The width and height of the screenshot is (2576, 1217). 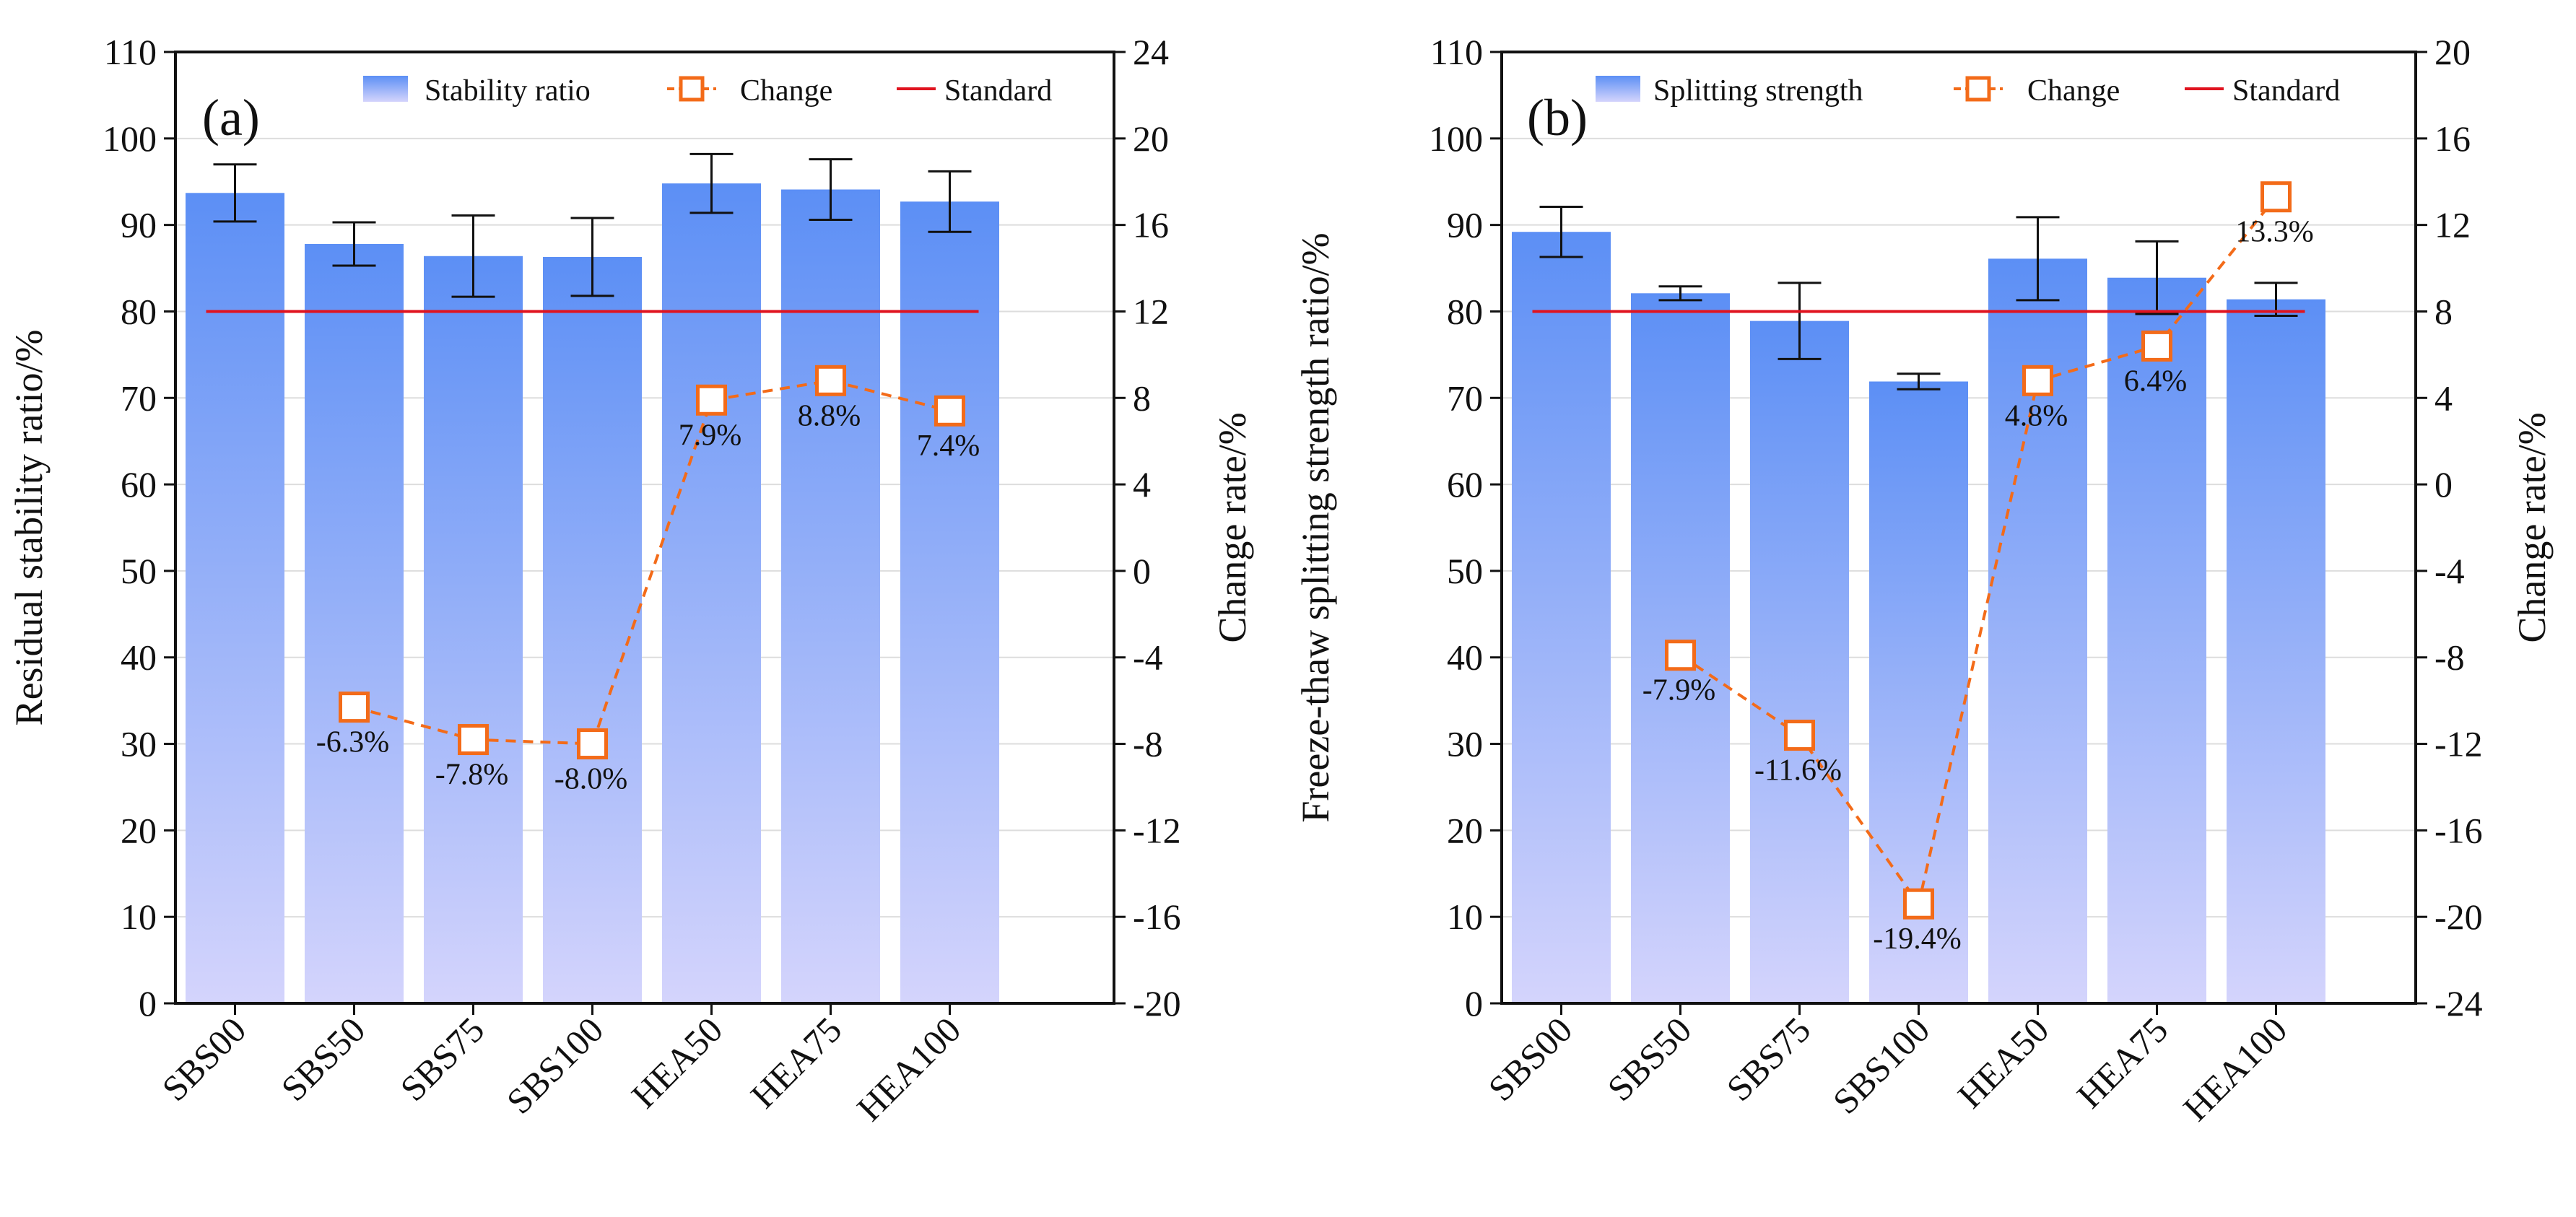 I want to click on y-tick-label: 90, so click(x=1465, y=225).